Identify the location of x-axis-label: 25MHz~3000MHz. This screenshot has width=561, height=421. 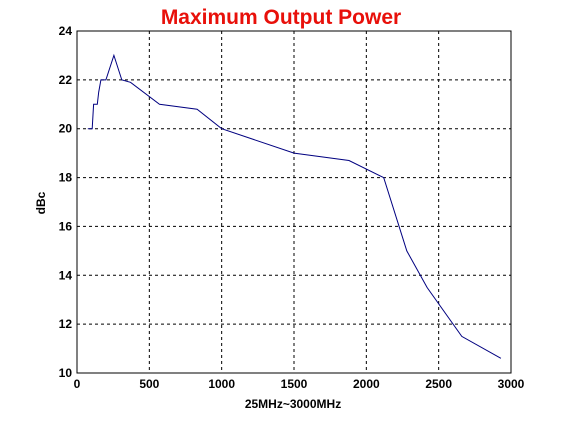
(293, 404).